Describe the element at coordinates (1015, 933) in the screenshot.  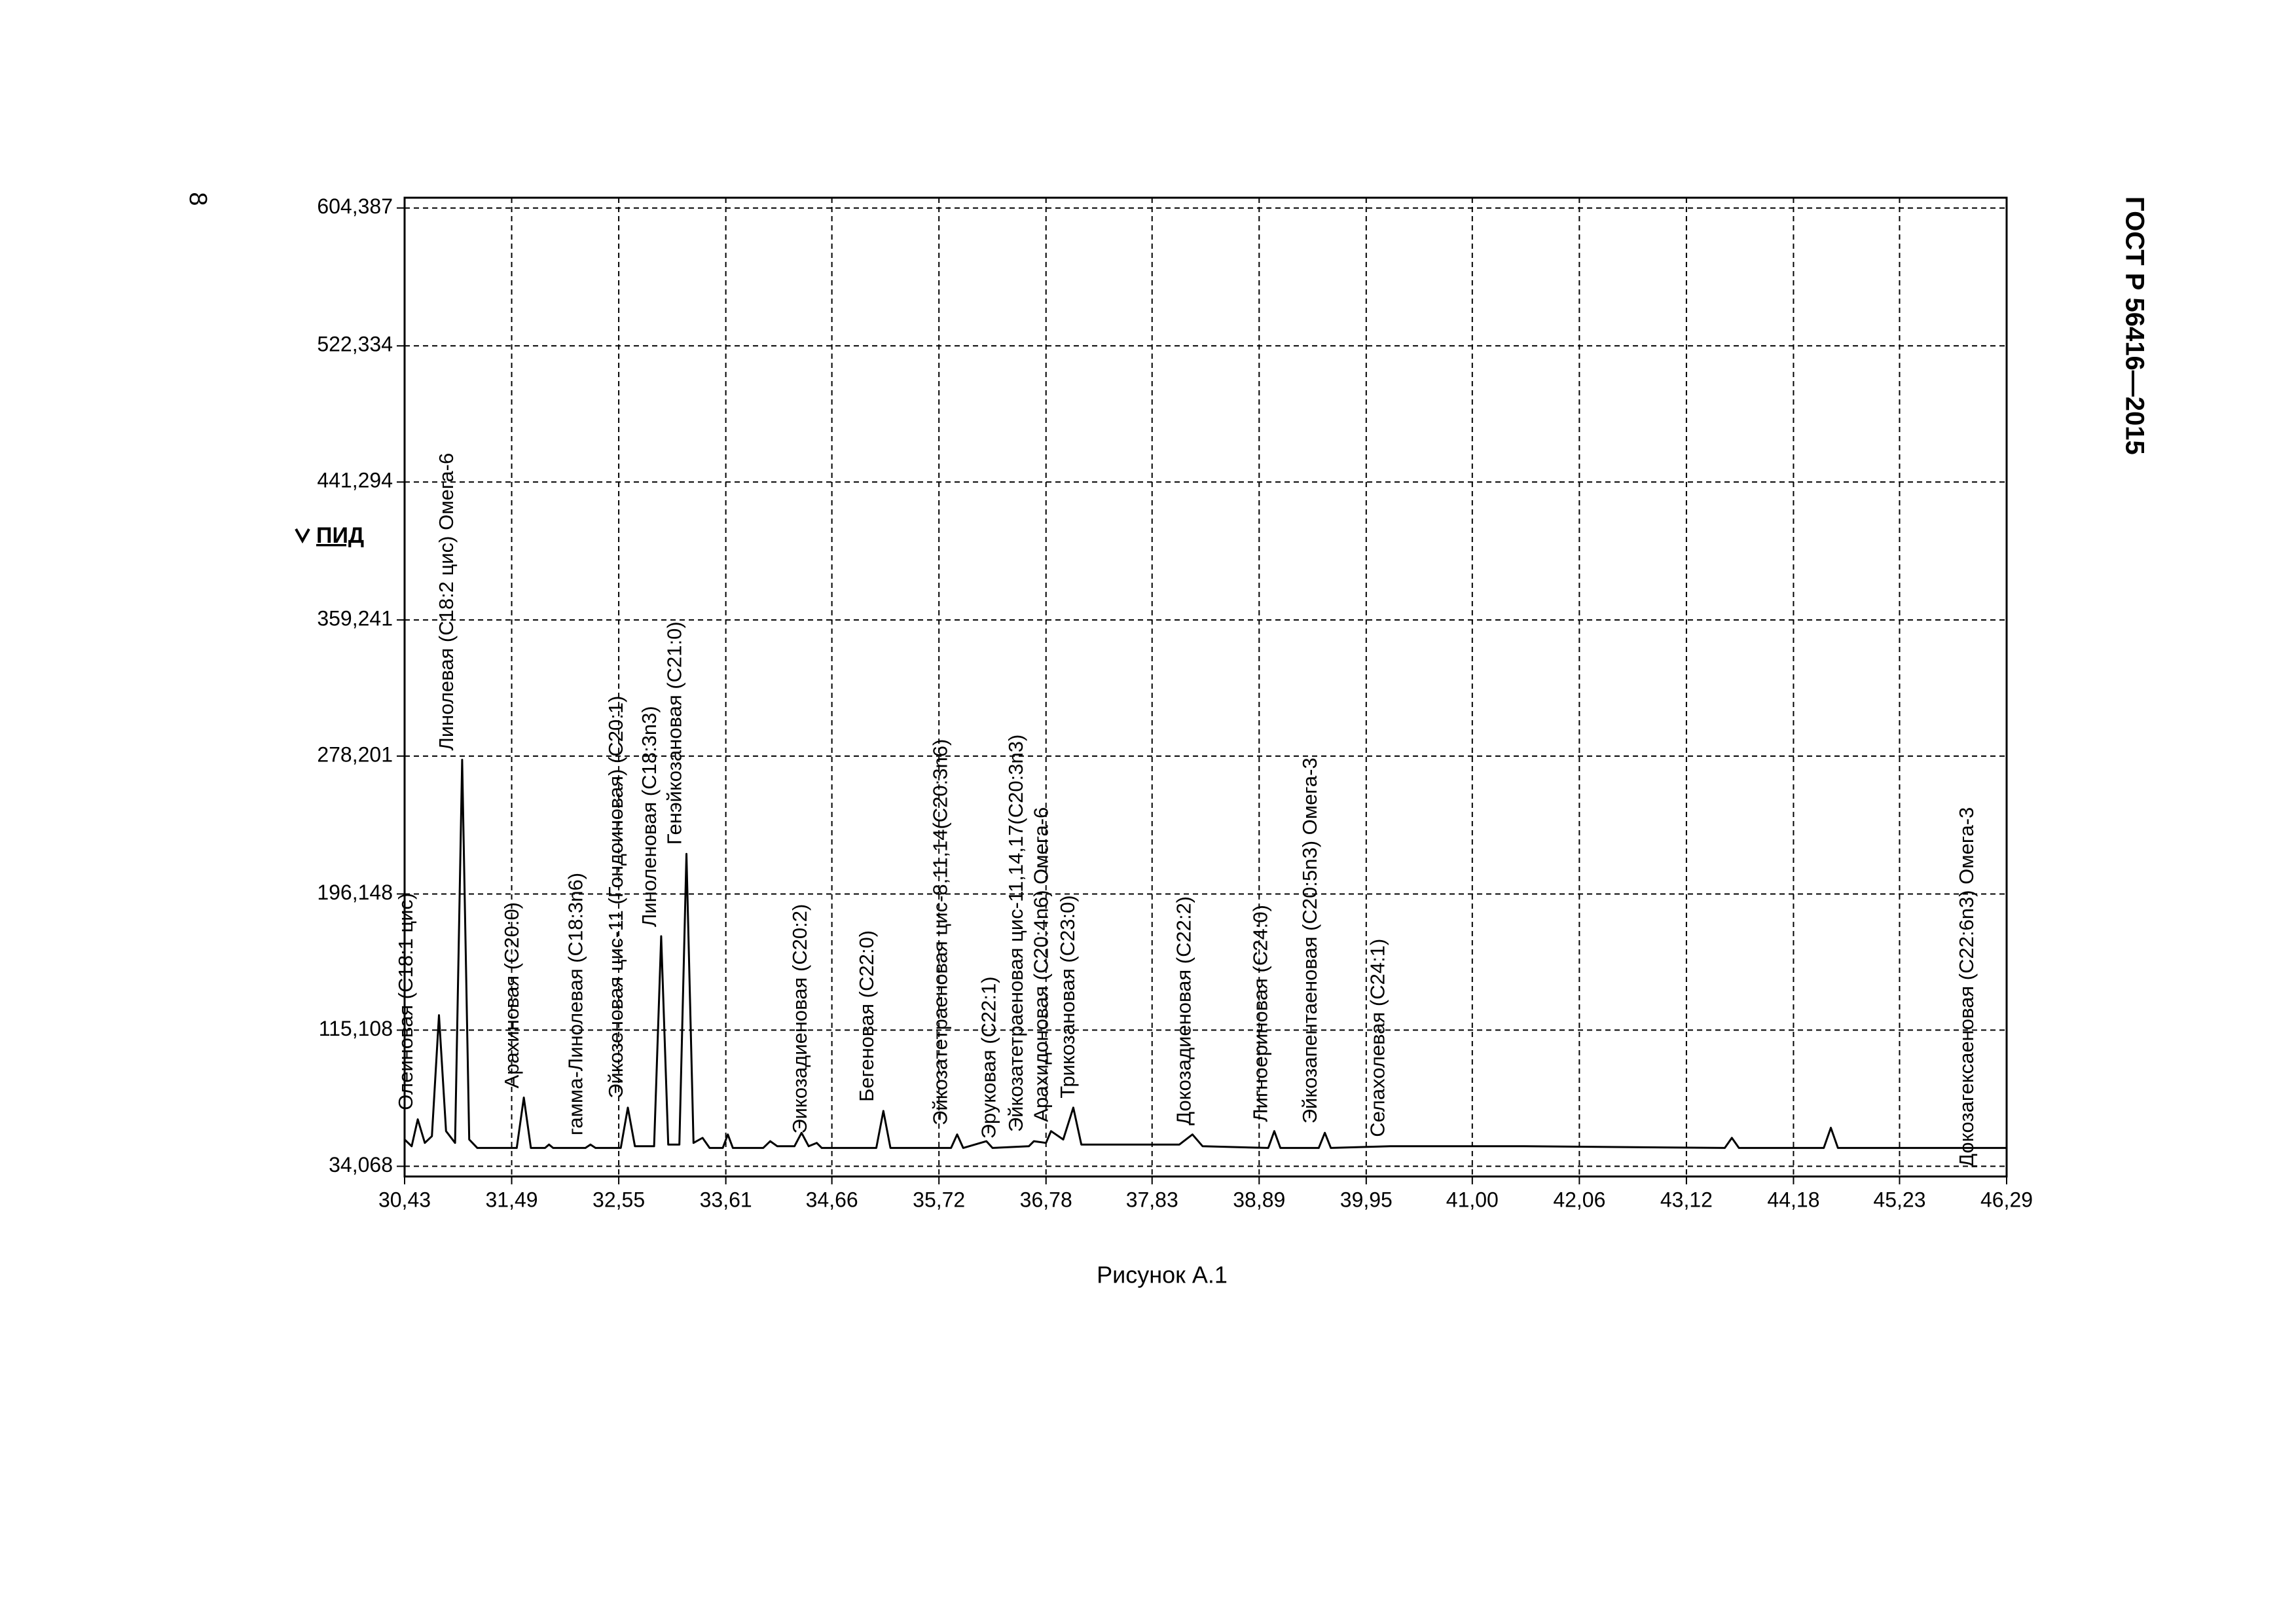
I see `peak-label: Эйкозатетраеновая цис-11,14,17(С20:3n3)` at that location.